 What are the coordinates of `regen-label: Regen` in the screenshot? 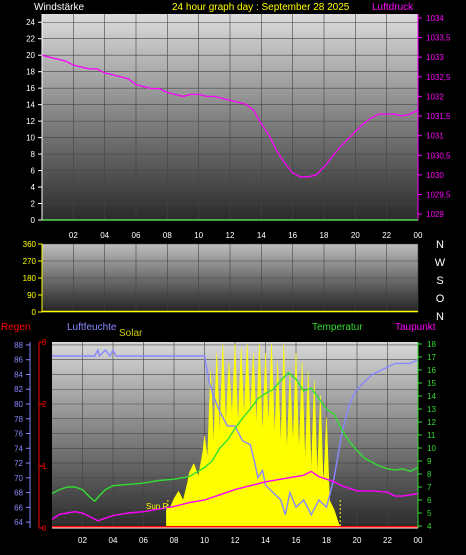 It's located at (15, 327).